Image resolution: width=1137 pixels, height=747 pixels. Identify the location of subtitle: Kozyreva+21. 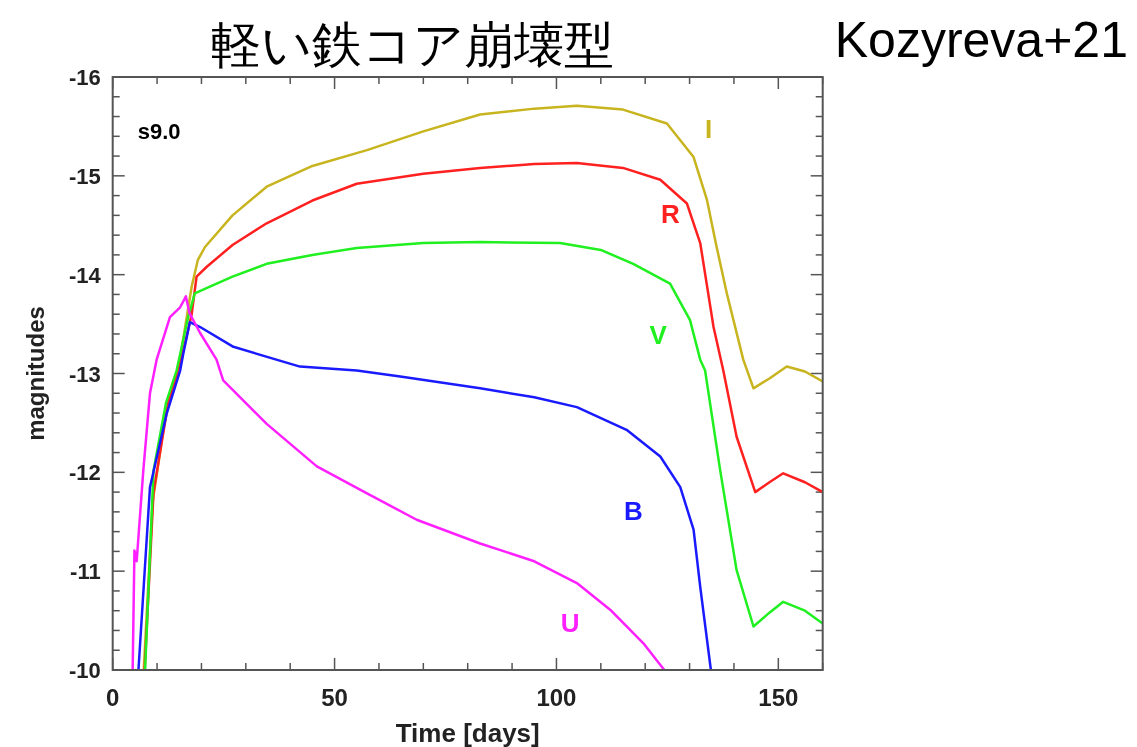
(981, 40).